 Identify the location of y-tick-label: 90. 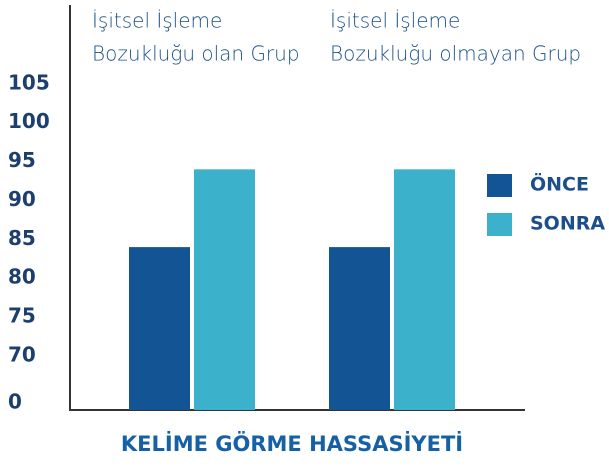
(22, 199).